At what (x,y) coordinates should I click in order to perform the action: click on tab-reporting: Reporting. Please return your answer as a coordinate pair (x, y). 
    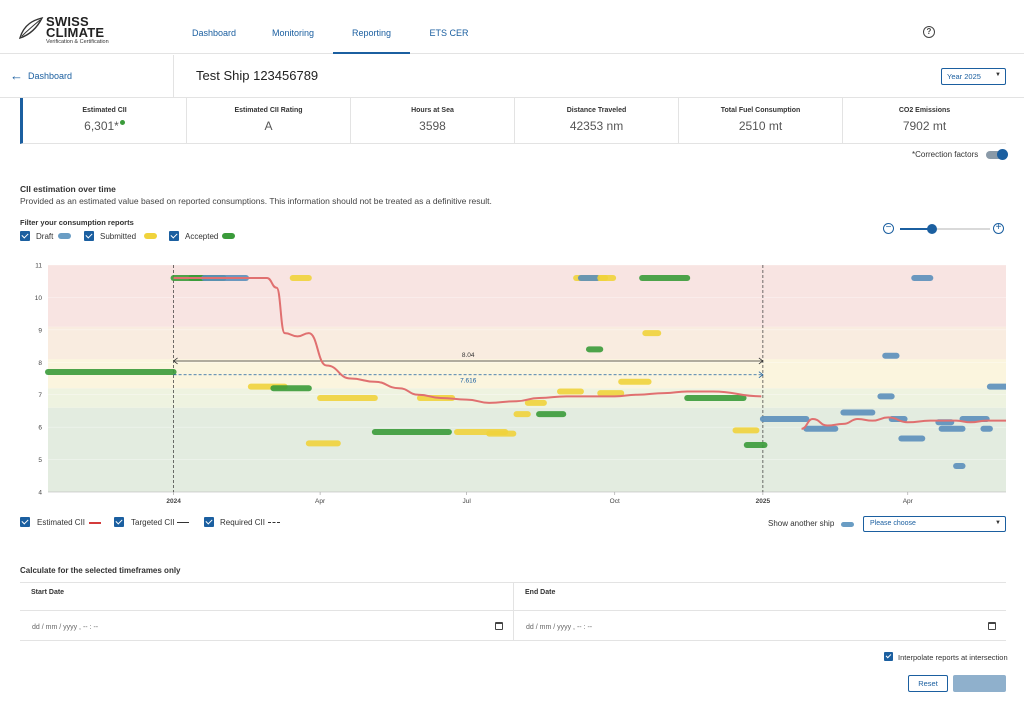
    Looking at the image, I should click on (371, 27).